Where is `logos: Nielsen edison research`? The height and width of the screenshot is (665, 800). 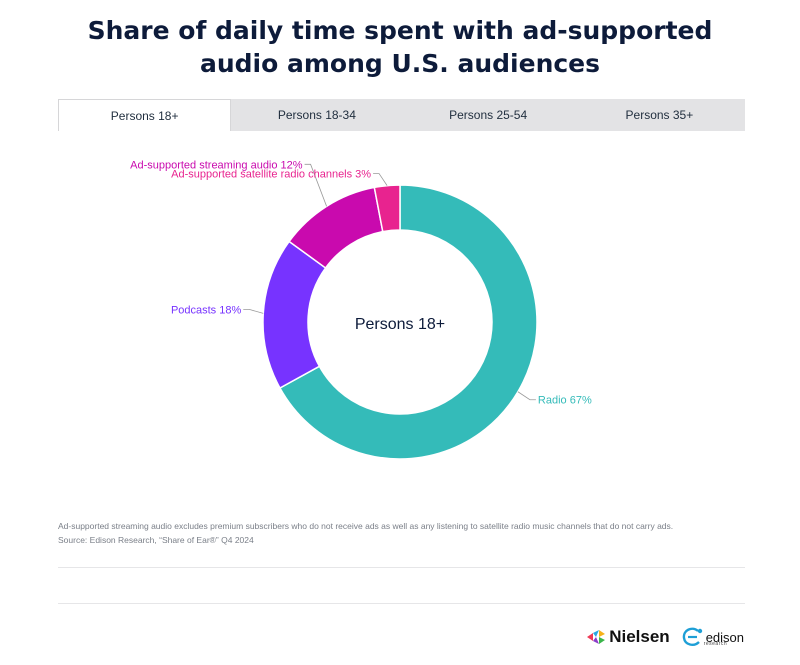
logos: Nielsen edison research is located at coordinates (665, 637).